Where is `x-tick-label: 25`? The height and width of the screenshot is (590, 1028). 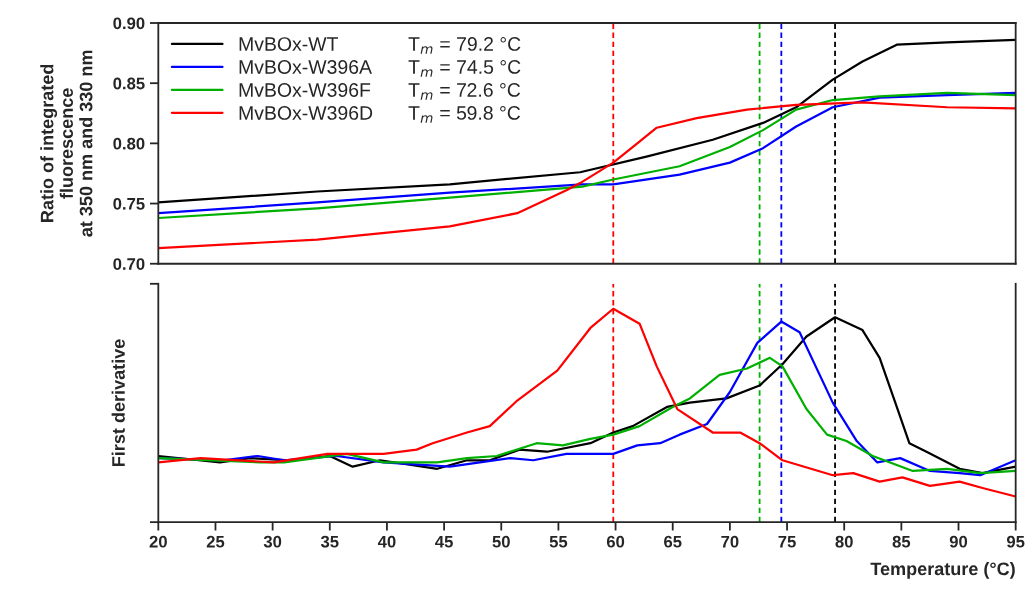 x-tick-label: 25 is located at coordinates (215, 541).